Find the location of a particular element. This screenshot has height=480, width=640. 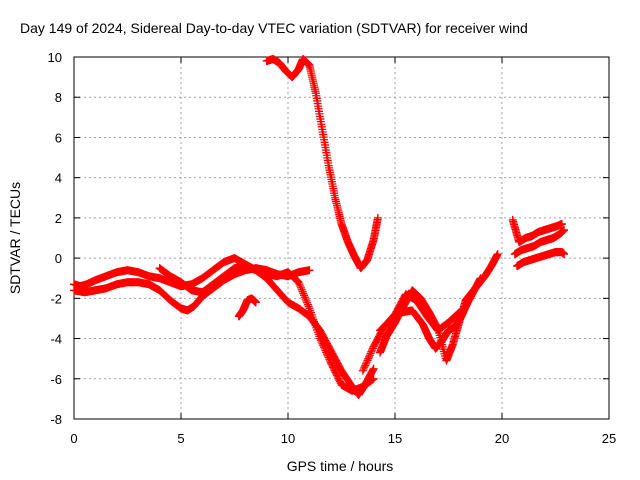

y-tick-label: -6 is located at coordinates (56, 379).